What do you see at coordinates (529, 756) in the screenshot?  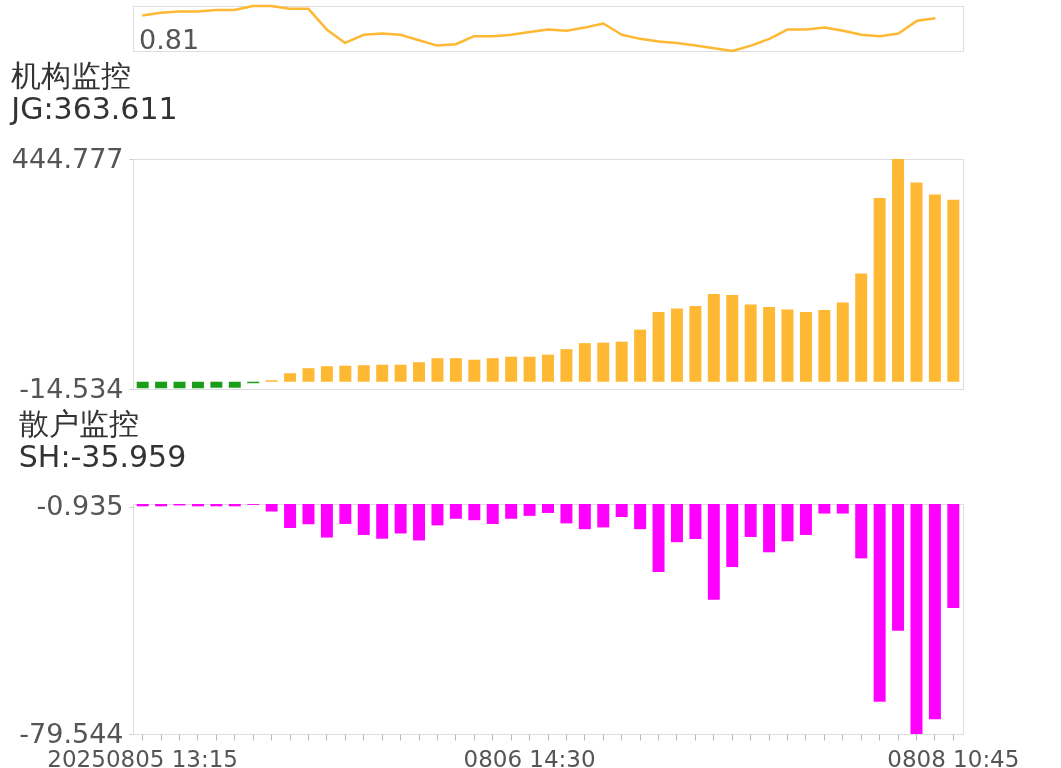 I see `x-tick-label: 0806 14:30` at bounding box center [529, 756].